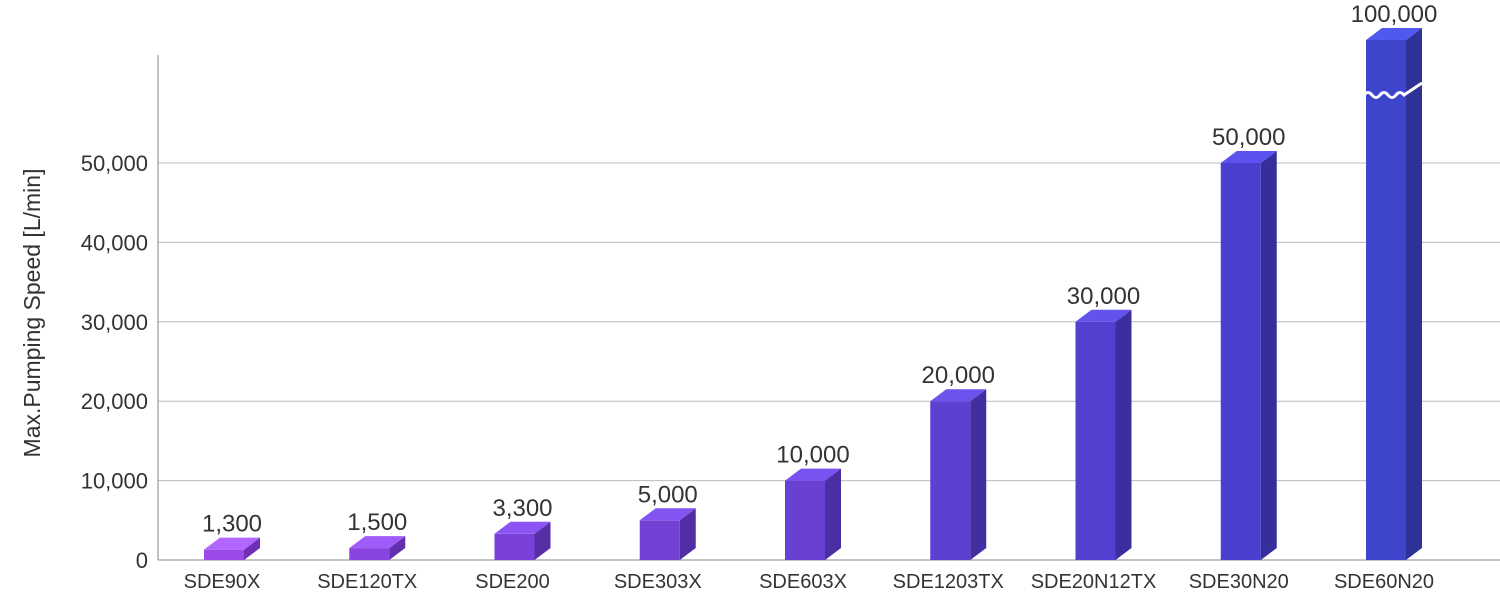  I want to click on category-label: SDE90X, so click(222, 582).